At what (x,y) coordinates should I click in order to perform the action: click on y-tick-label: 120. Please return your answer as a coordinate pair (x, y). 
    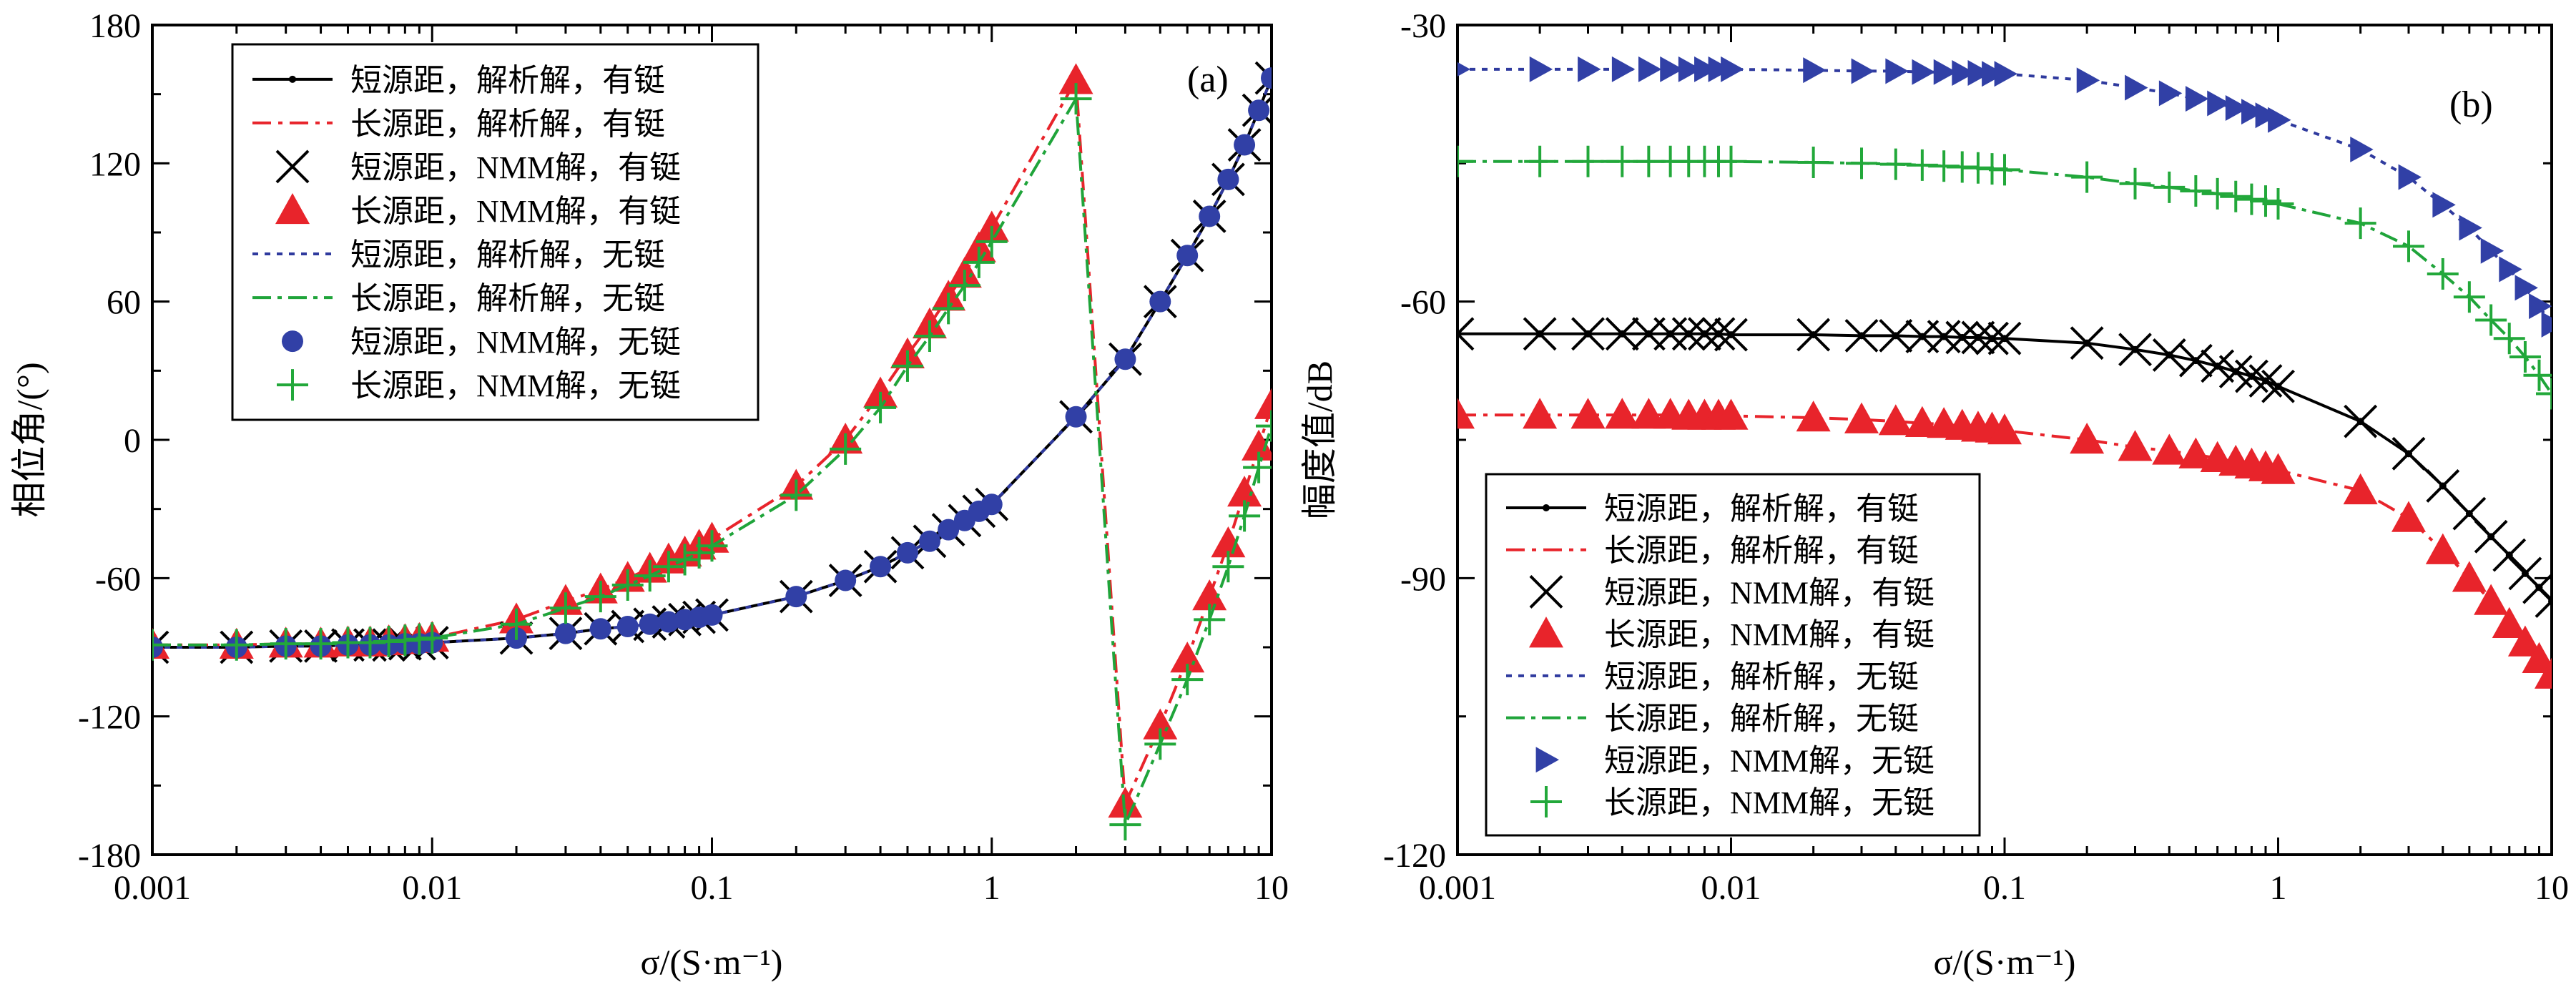
    Looking at the image, I should click on (115, 164).